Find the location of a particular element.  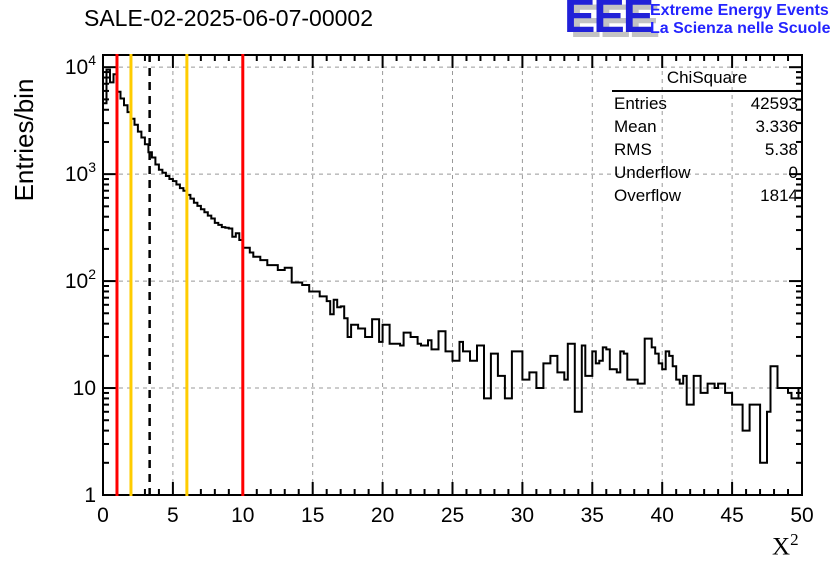

stats-row-underflow: Underflow 0 is located at coordinates (707, 172).